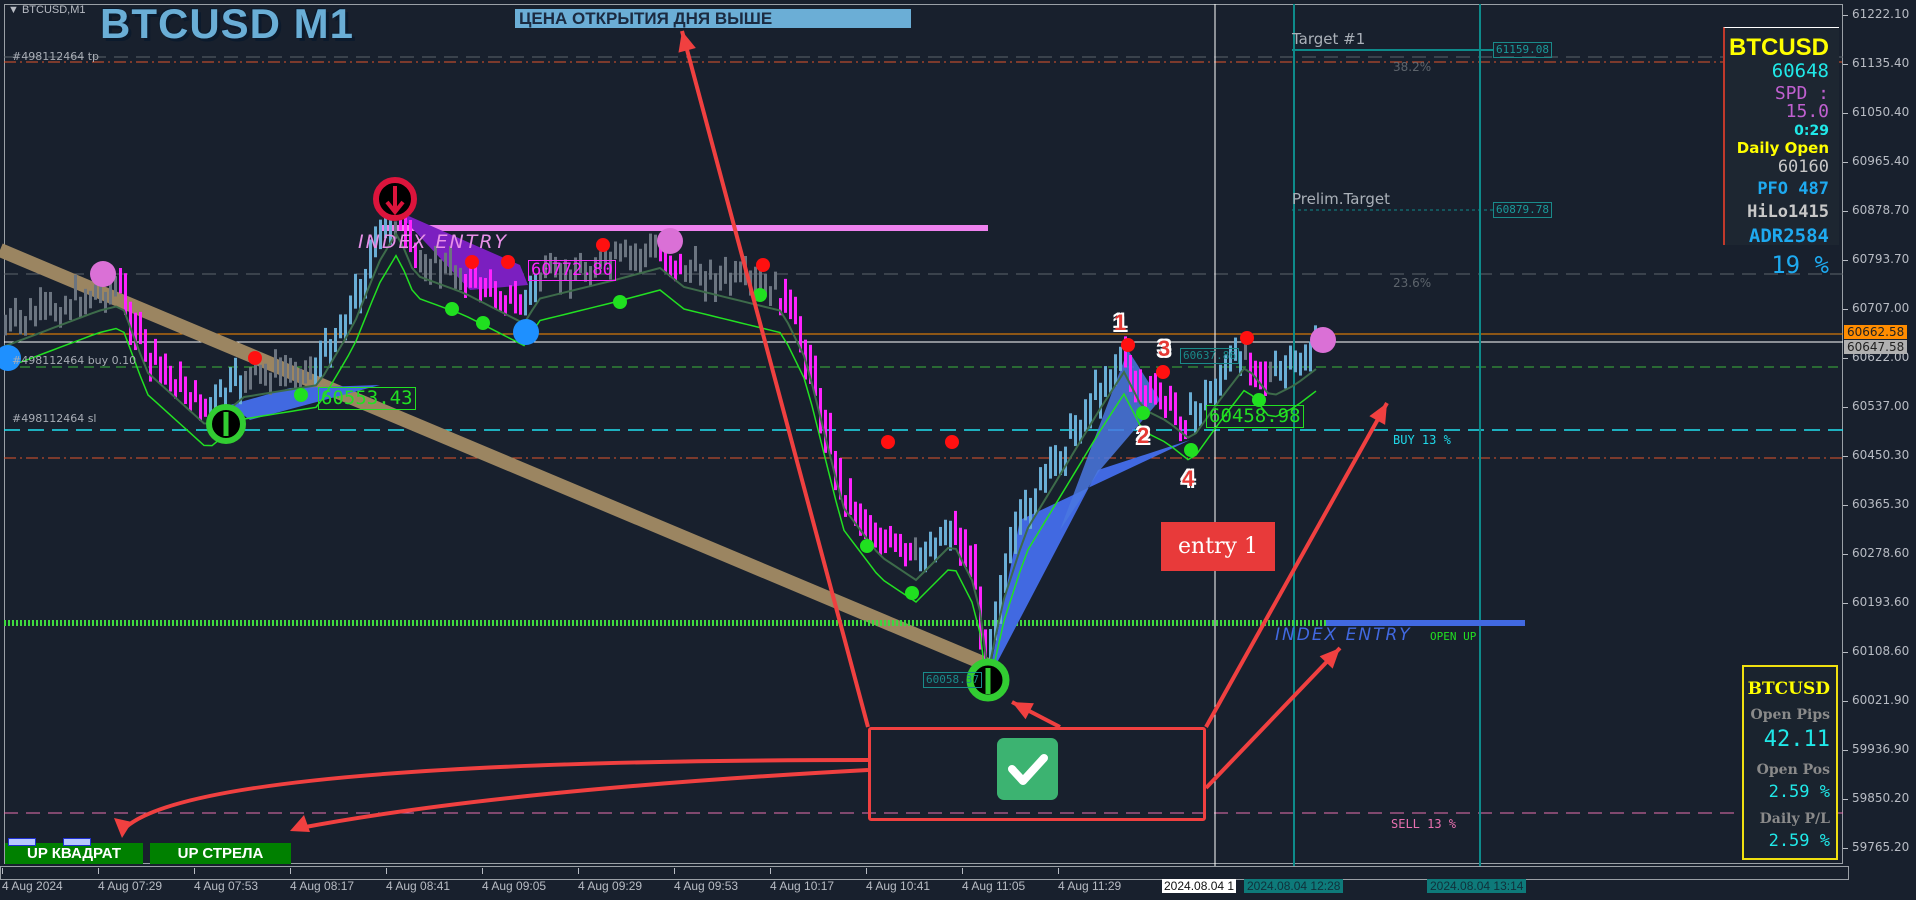  I want to click on hilo-label: HiLo, so click(1768, 212).